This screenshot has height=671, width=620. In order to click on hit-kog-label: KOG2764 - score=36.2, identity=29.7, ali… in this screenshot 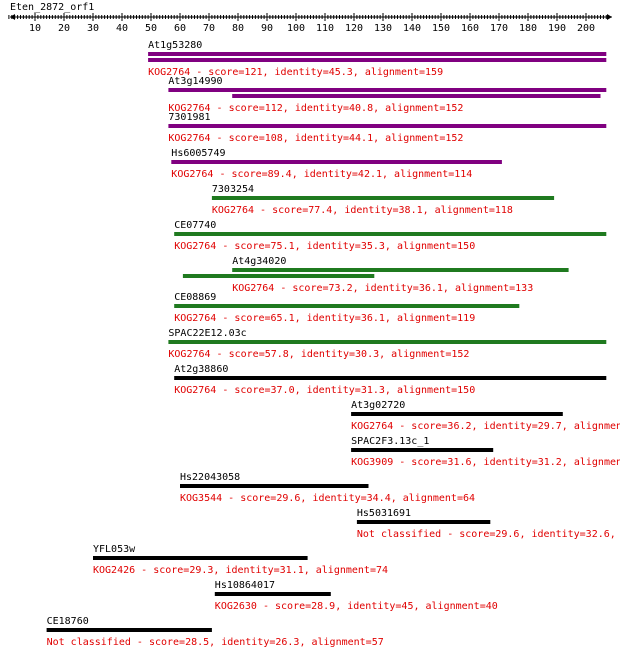, I will do `click(485, 426)`.